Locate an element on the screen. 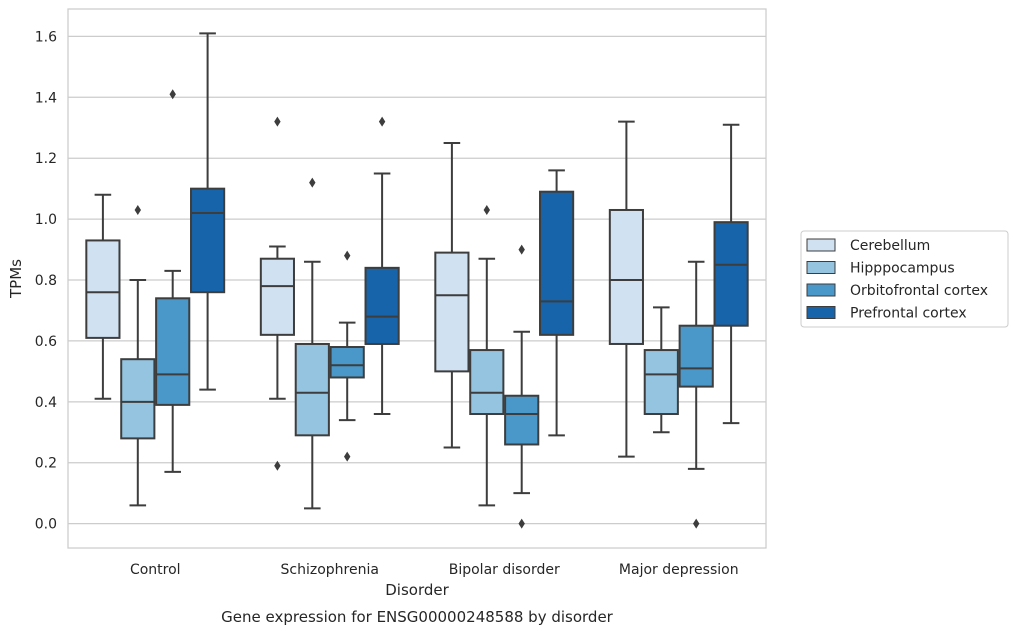 Image resolution: width=1018 pixels, height=634 pixels. x-axis-label: Disorder is located at coordinates (417, 590).